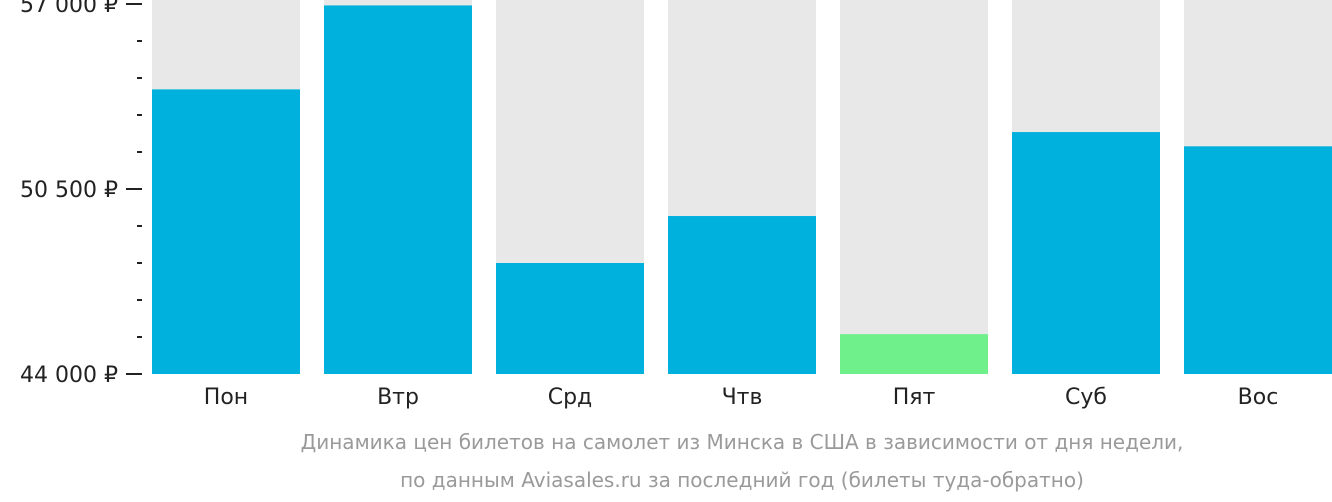  Describe the element at coordinates (570, 397) in the screenshot. I see `x-category-label: Срд` at that location.